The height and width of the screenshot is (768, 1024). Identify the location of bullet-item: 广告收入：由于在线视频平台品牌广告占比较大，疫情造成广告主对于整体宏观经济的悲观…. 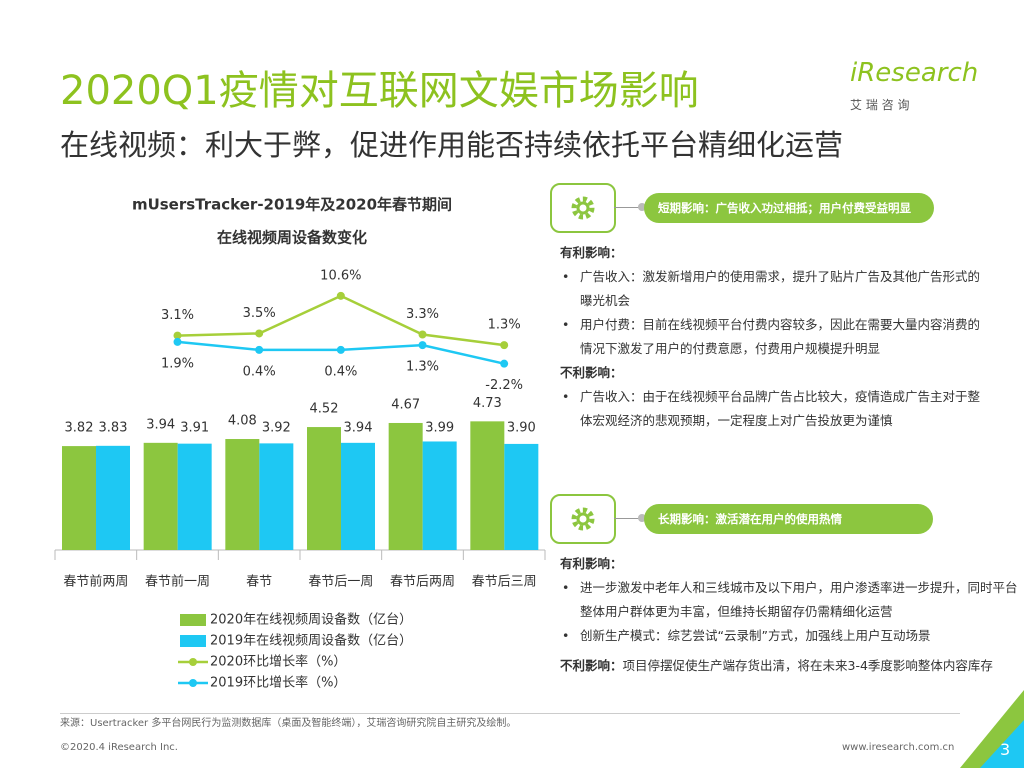
(770, 409).